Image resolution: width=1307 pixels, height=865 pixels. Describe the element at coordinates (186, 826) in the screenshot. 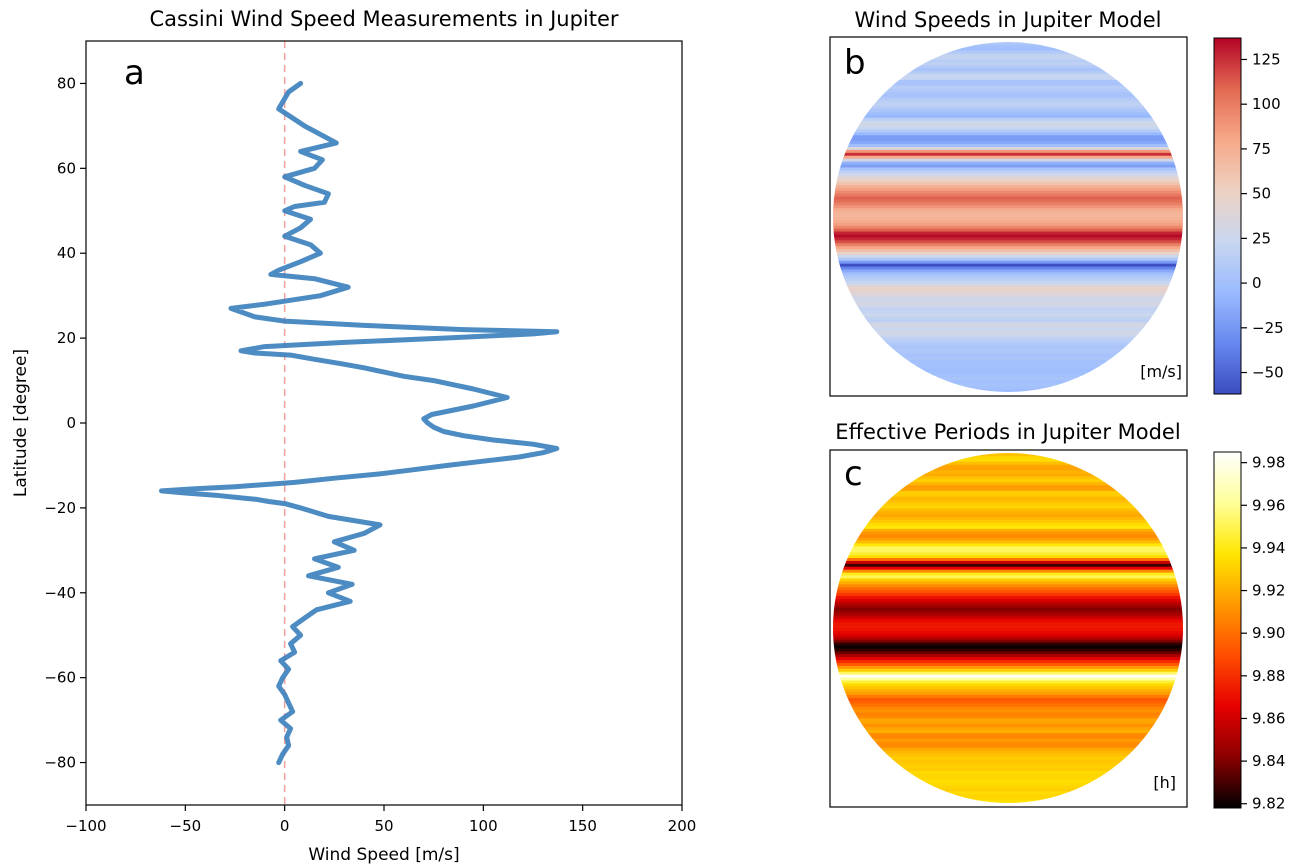

I see `x-tick-label: −50` at that location.